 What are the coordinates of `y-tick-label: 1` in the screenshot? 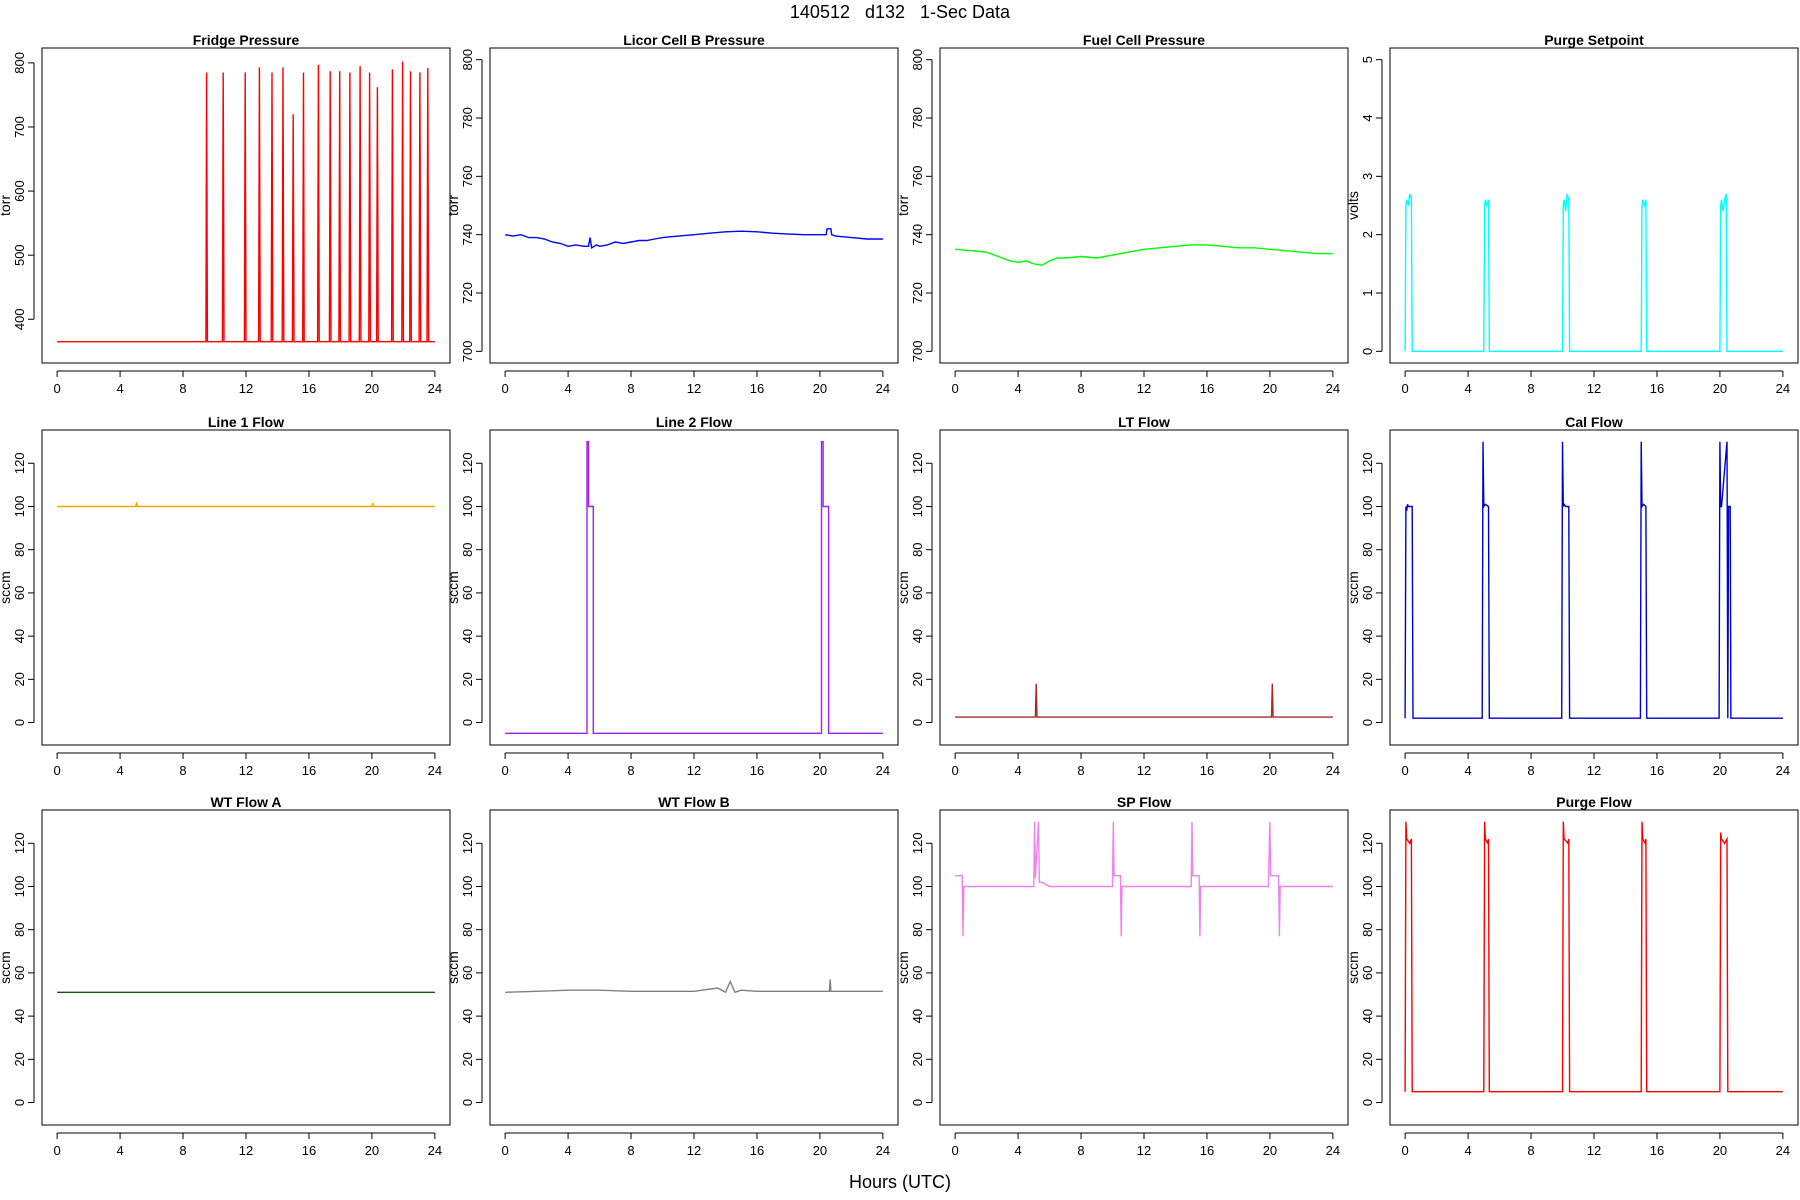 It's located at (1367, 292).